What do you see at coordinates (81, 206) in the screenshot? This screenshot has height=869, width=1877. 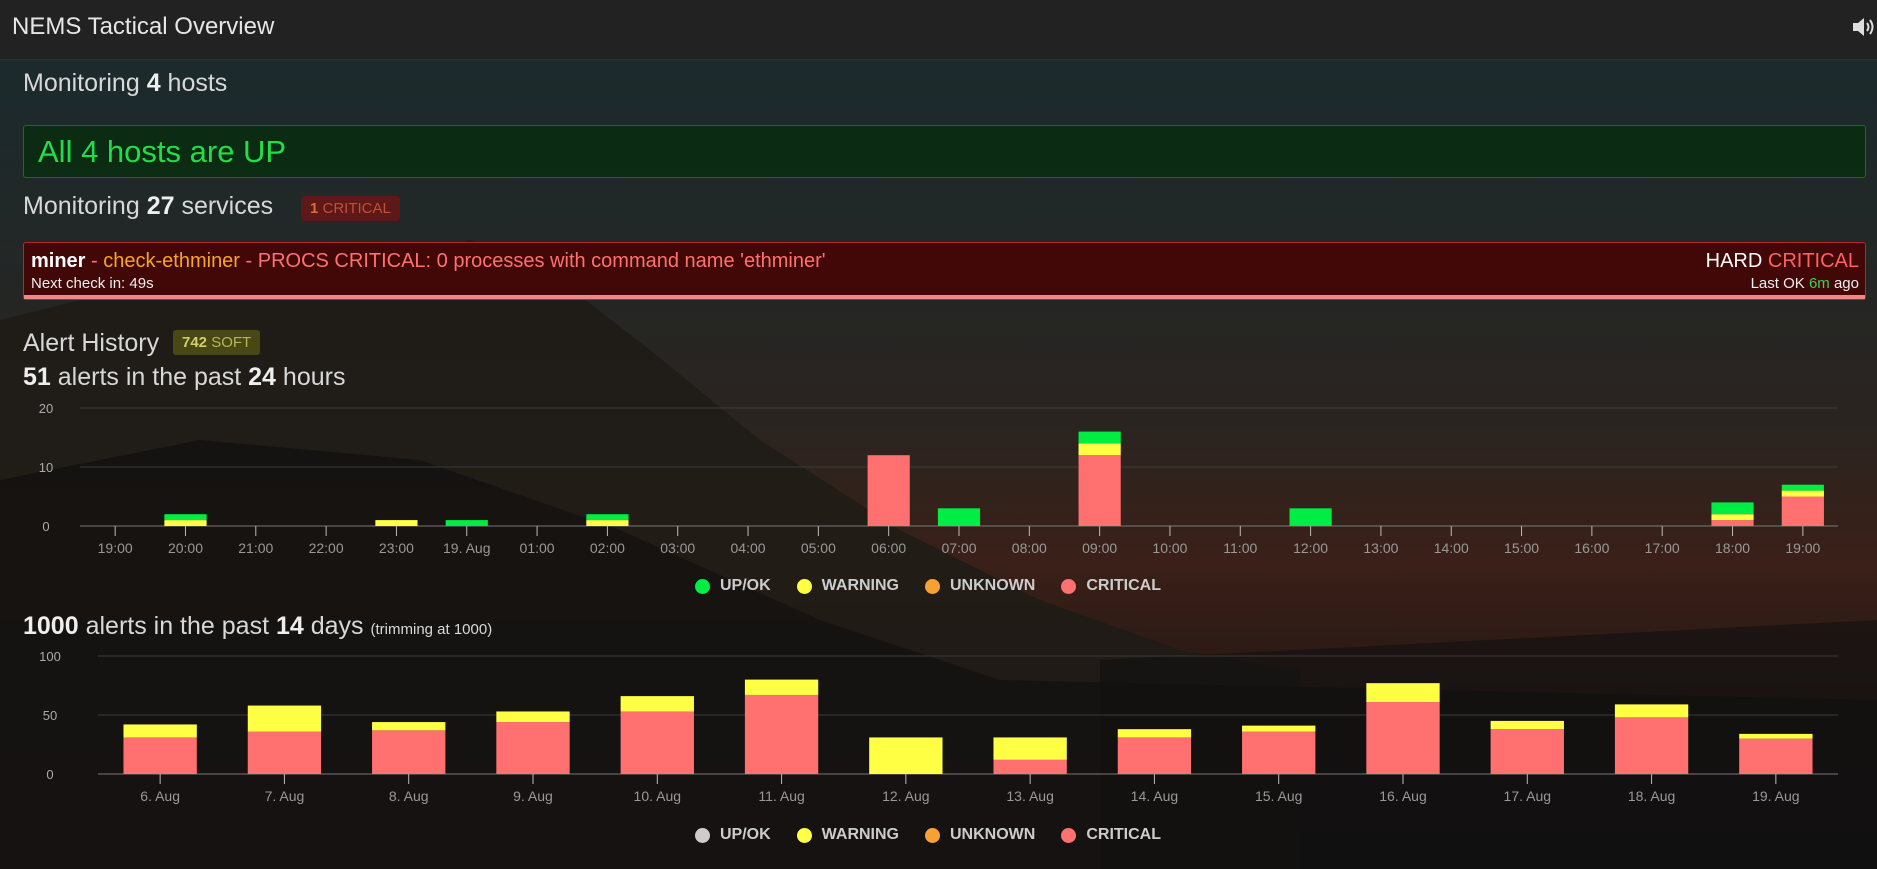 I see `services-heading-prefix: Monitoring` at bounding box center [81, 206].